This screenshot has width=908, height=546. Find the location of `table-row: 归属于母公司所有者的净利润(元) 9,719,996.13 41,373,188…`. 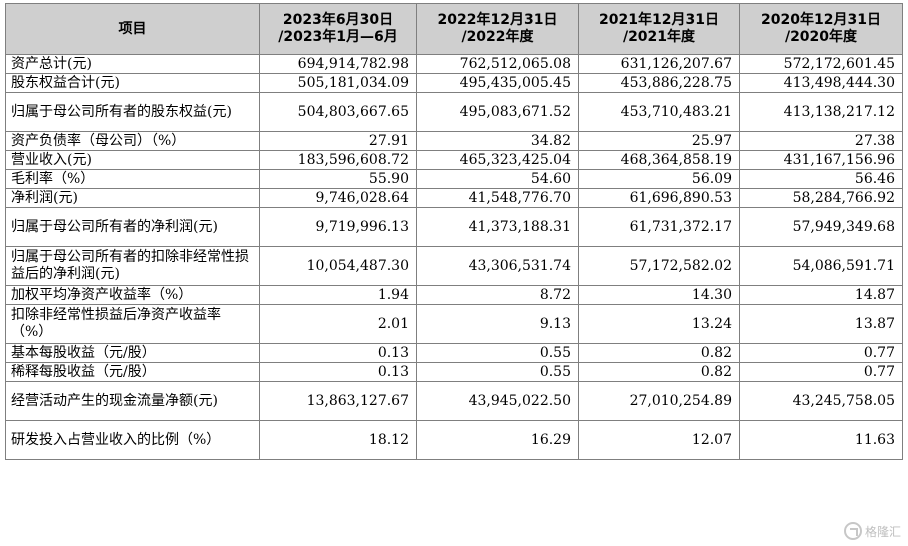

table-row: 归属于母公司所有者的净利润(元) 9,719,996.13 41,373,188… is located at coordinates (454, 227).